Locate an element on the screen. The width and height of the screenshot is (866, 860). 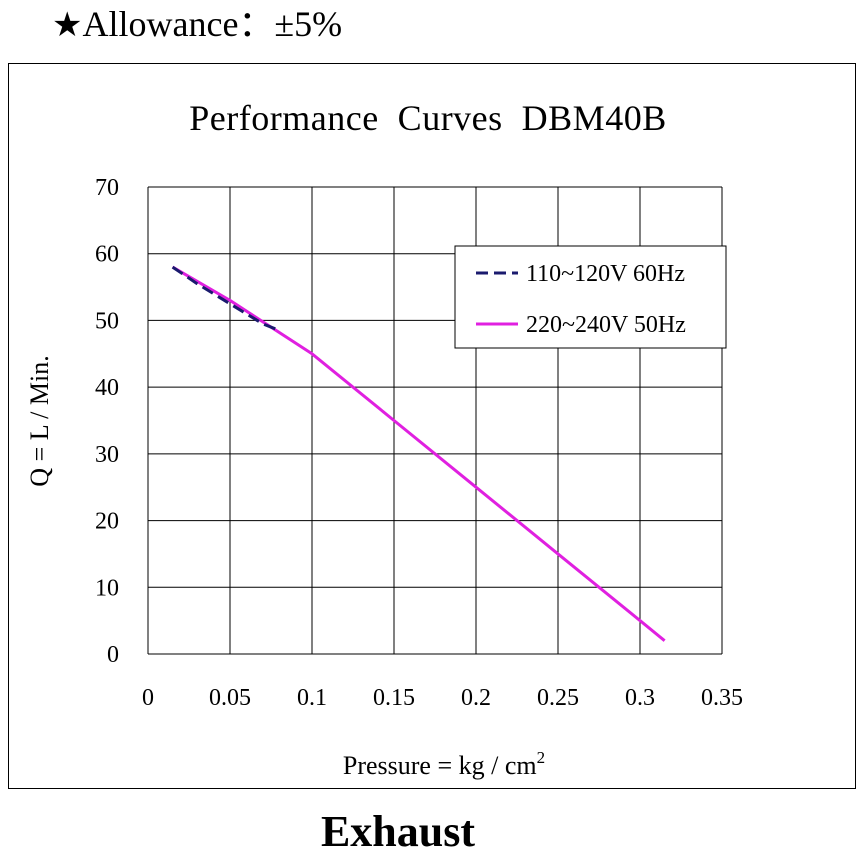
x-tick-labels: 0 0.05 0.1 0.15 0.2 0.25 0.3 0.35 is located at coordinates (442, 698).